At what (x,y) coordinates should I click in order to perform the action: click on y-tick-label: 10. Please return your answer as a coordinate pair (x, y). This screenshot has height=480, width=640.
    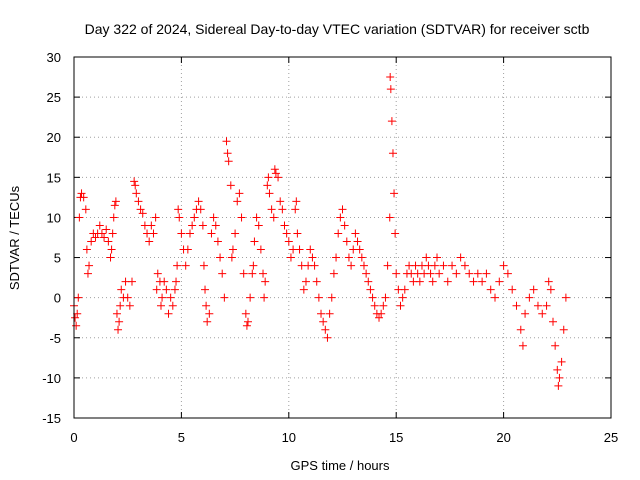
    Looking at the image, I should click on (54, 217).